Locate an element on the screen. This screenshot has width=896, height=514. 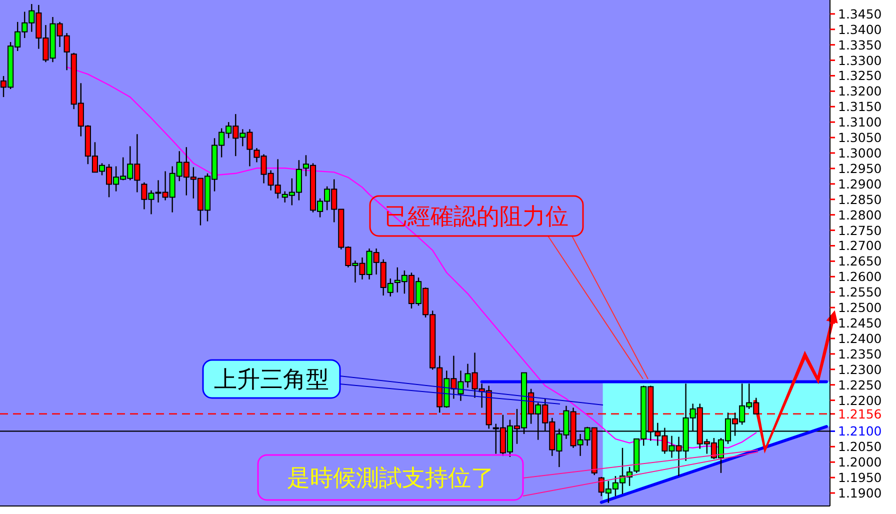
y-tick-label: 1.2900 is located at coordinates (860, 184).